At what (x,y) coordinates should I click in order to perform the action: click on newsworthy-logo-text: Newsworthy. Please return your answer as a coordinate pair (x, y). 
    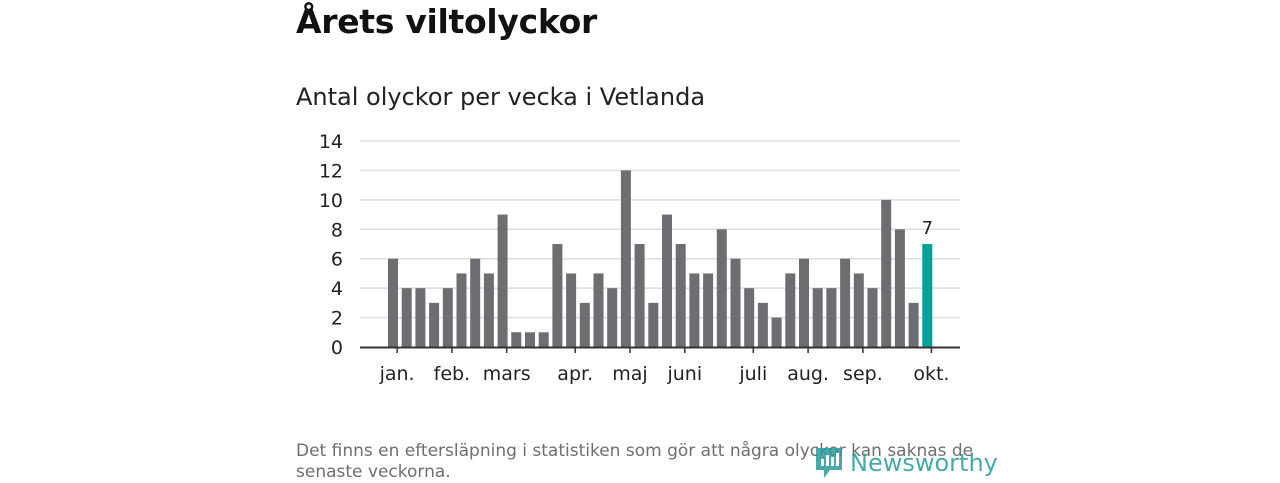
    Looking at the image, I should click on (924, 463).